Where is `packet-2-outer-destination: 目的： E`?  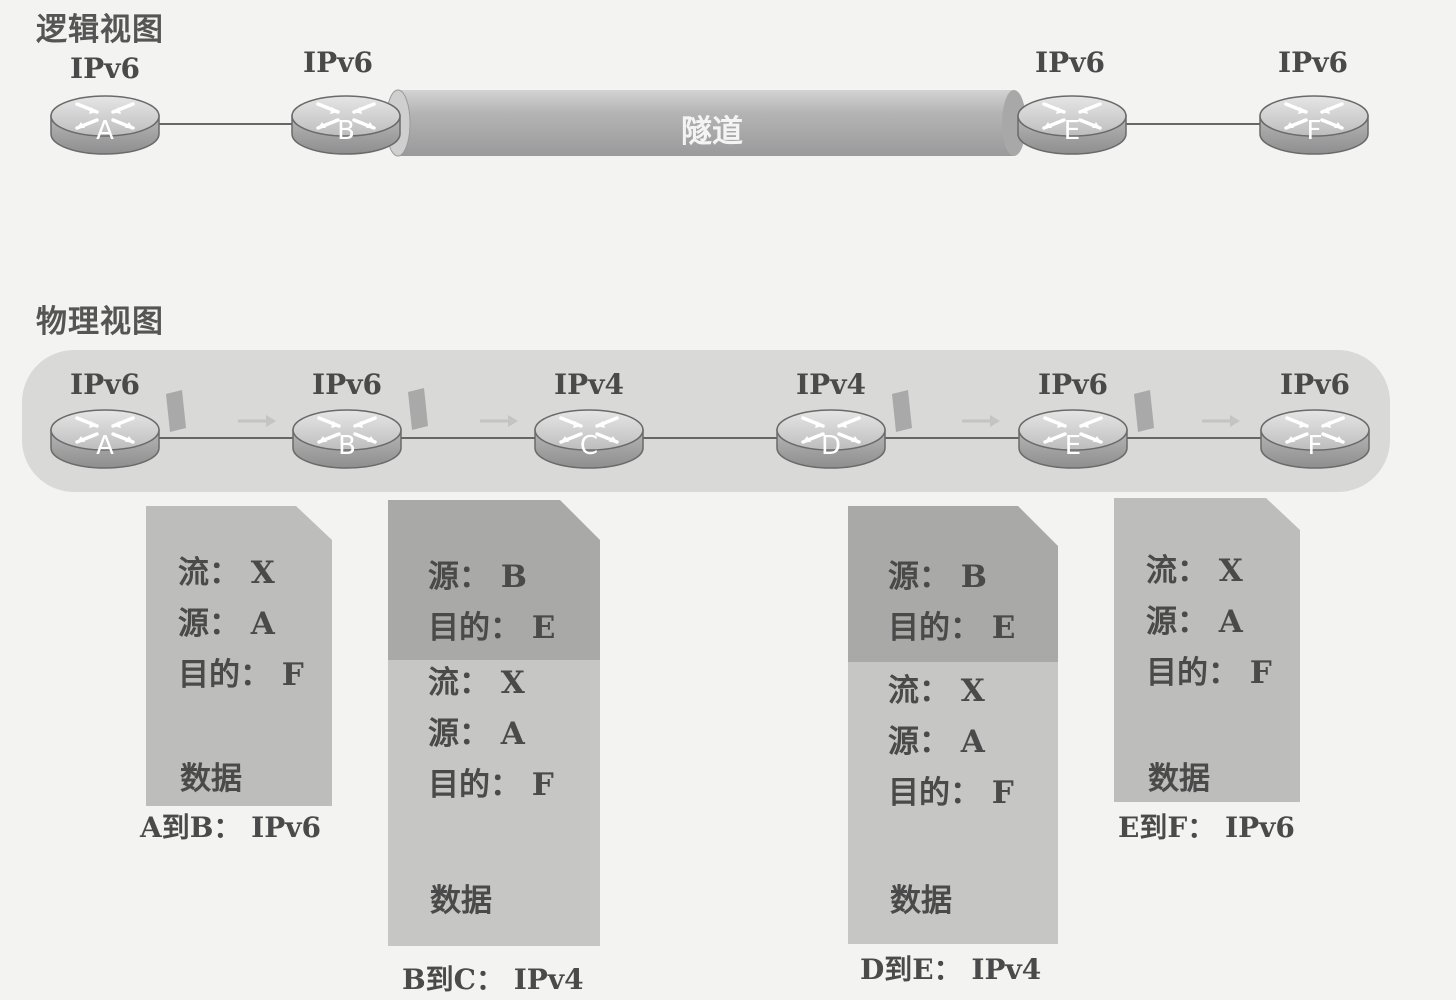
packet-2-outer-destination: 目的： E is located at coordinates (492, 628).